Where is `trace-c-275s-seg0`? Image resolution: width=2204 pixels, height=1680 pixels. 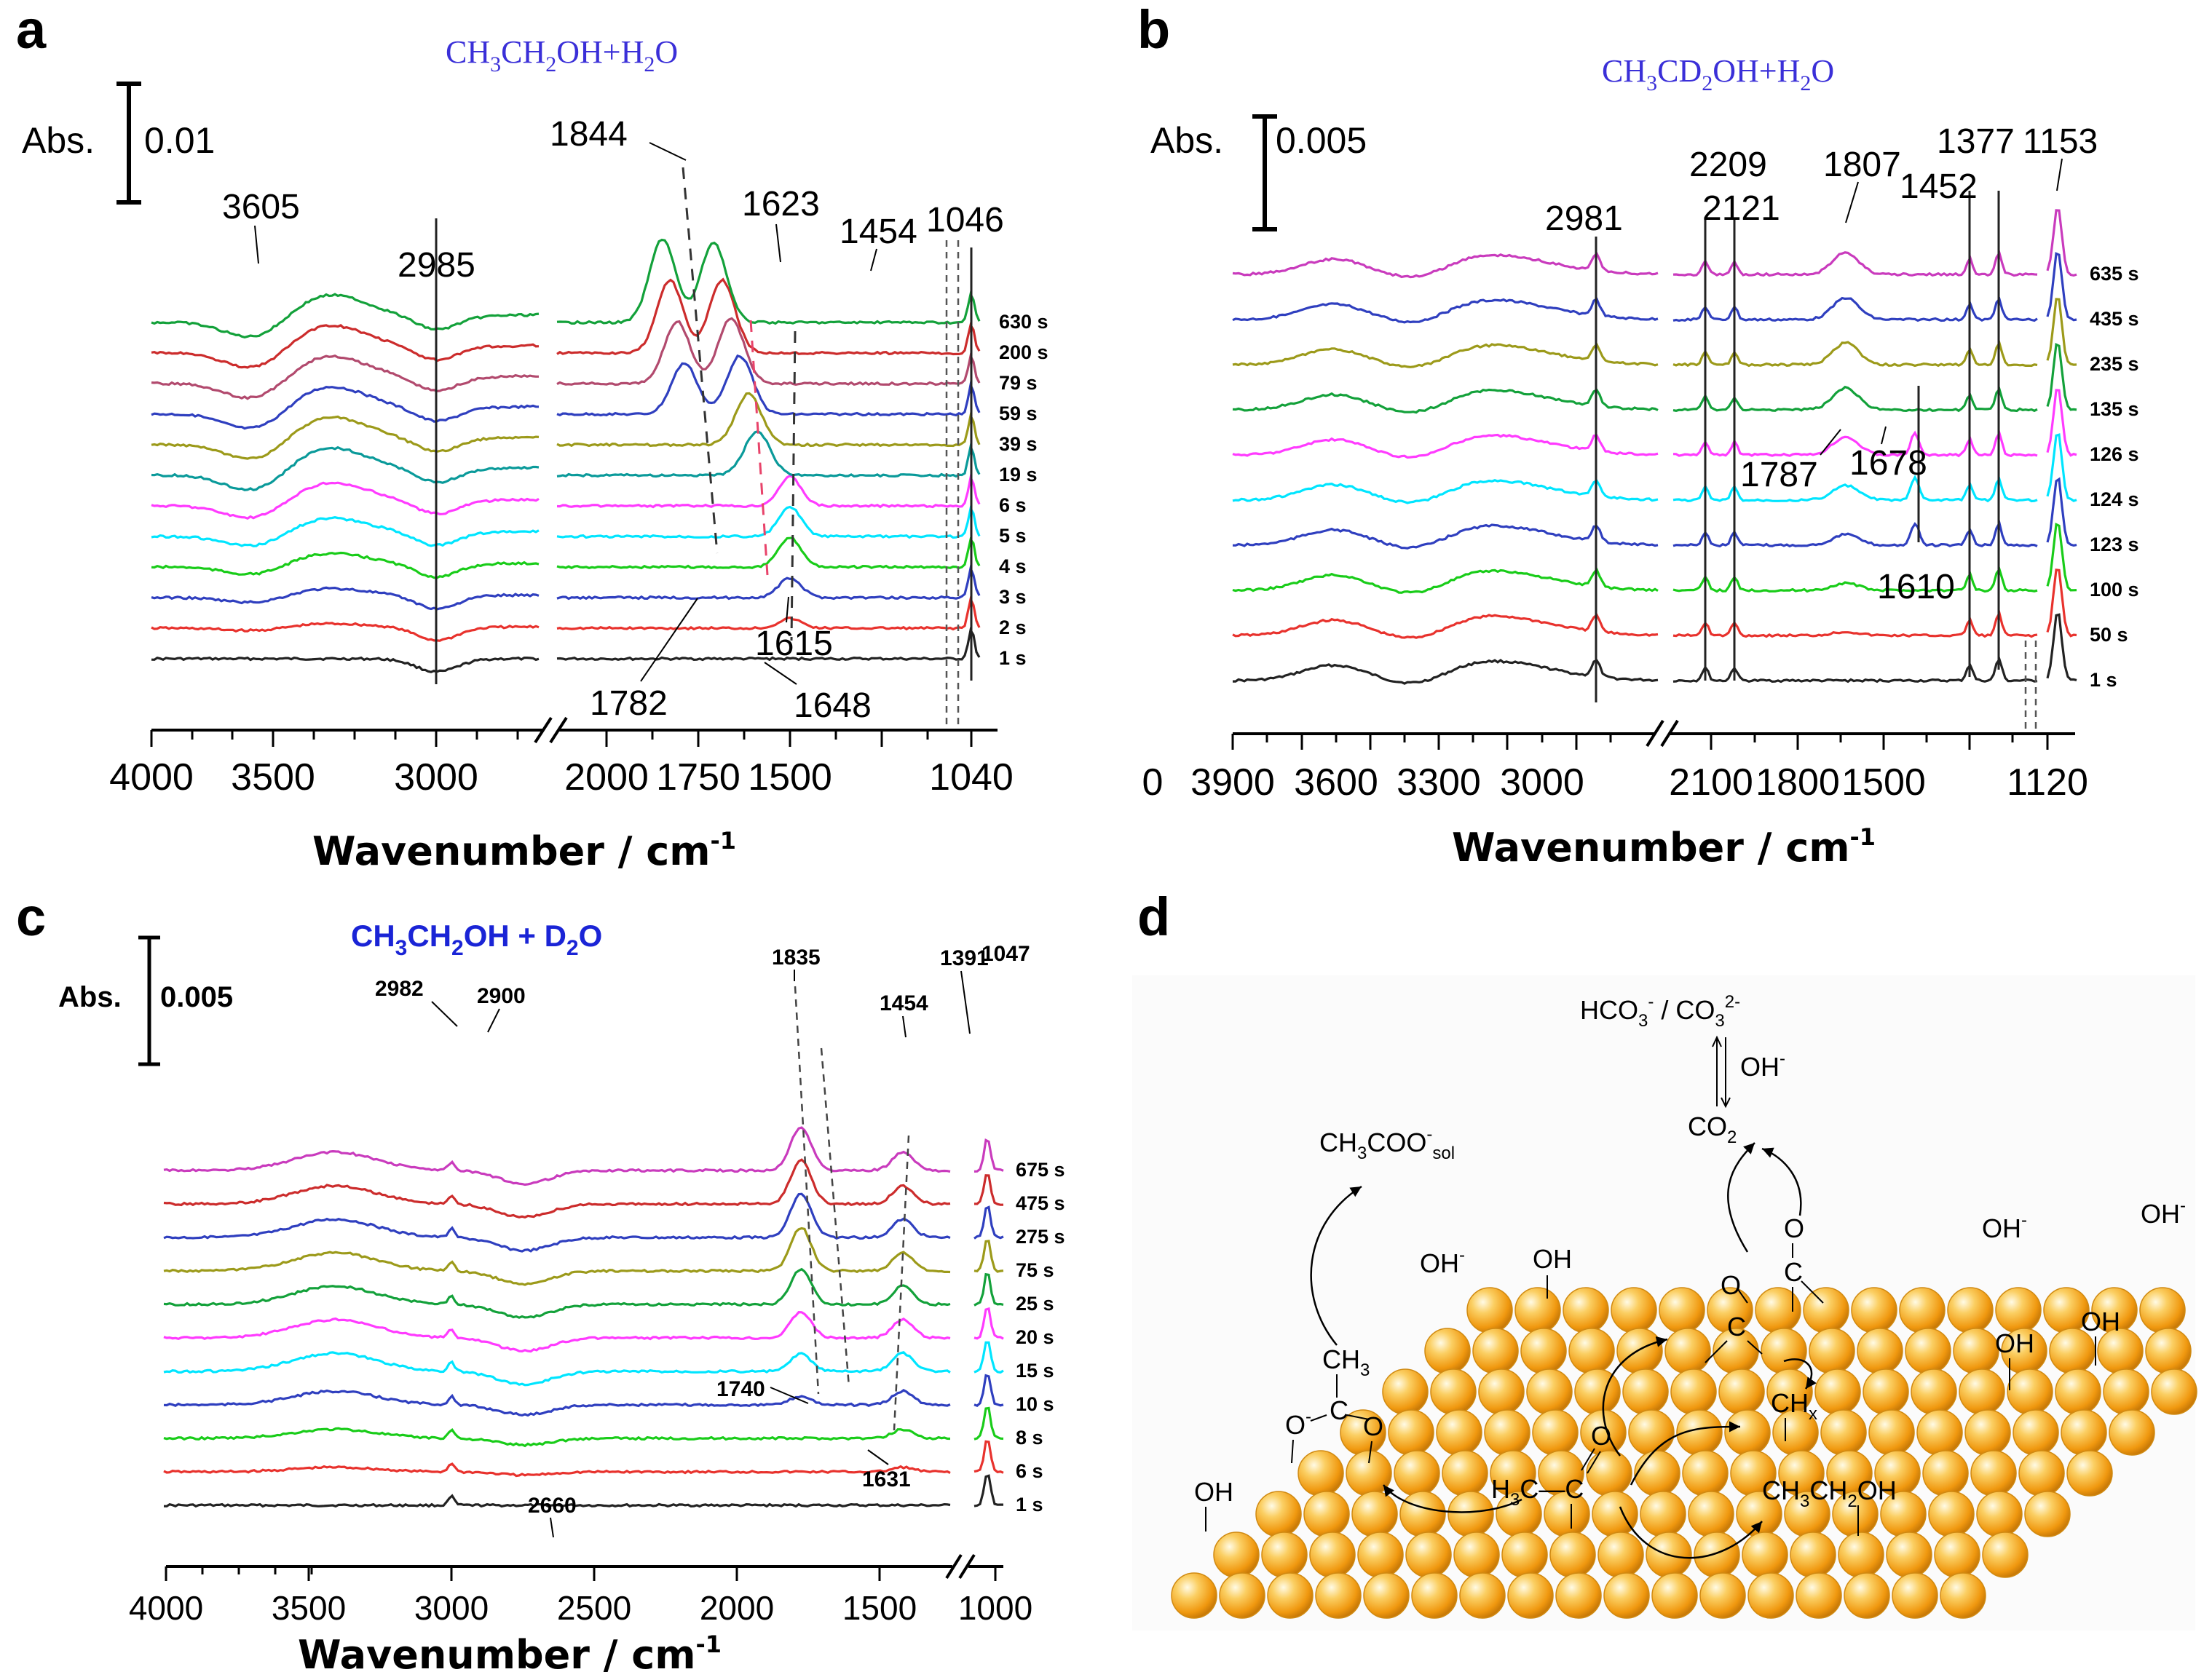 trace-c-275s-seg0 is located at coordinates (557, 1222).